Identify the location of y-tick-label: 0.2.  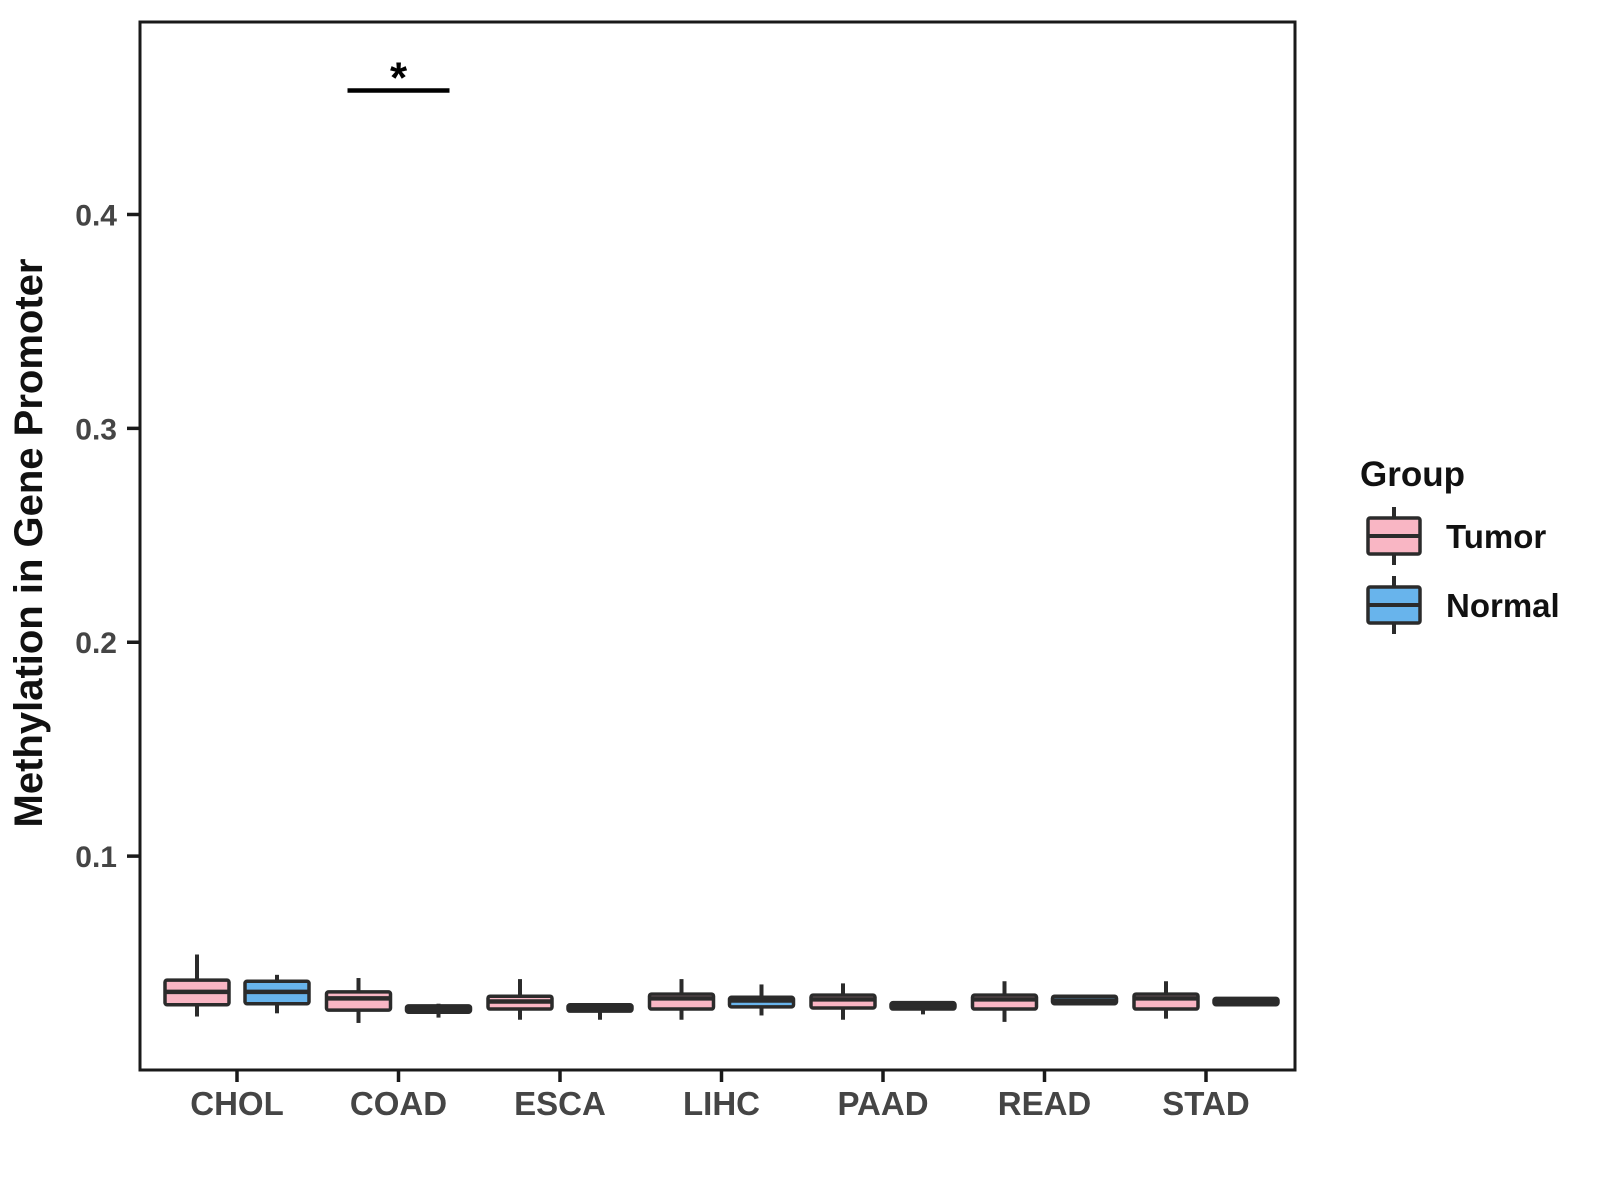
(96, 643).